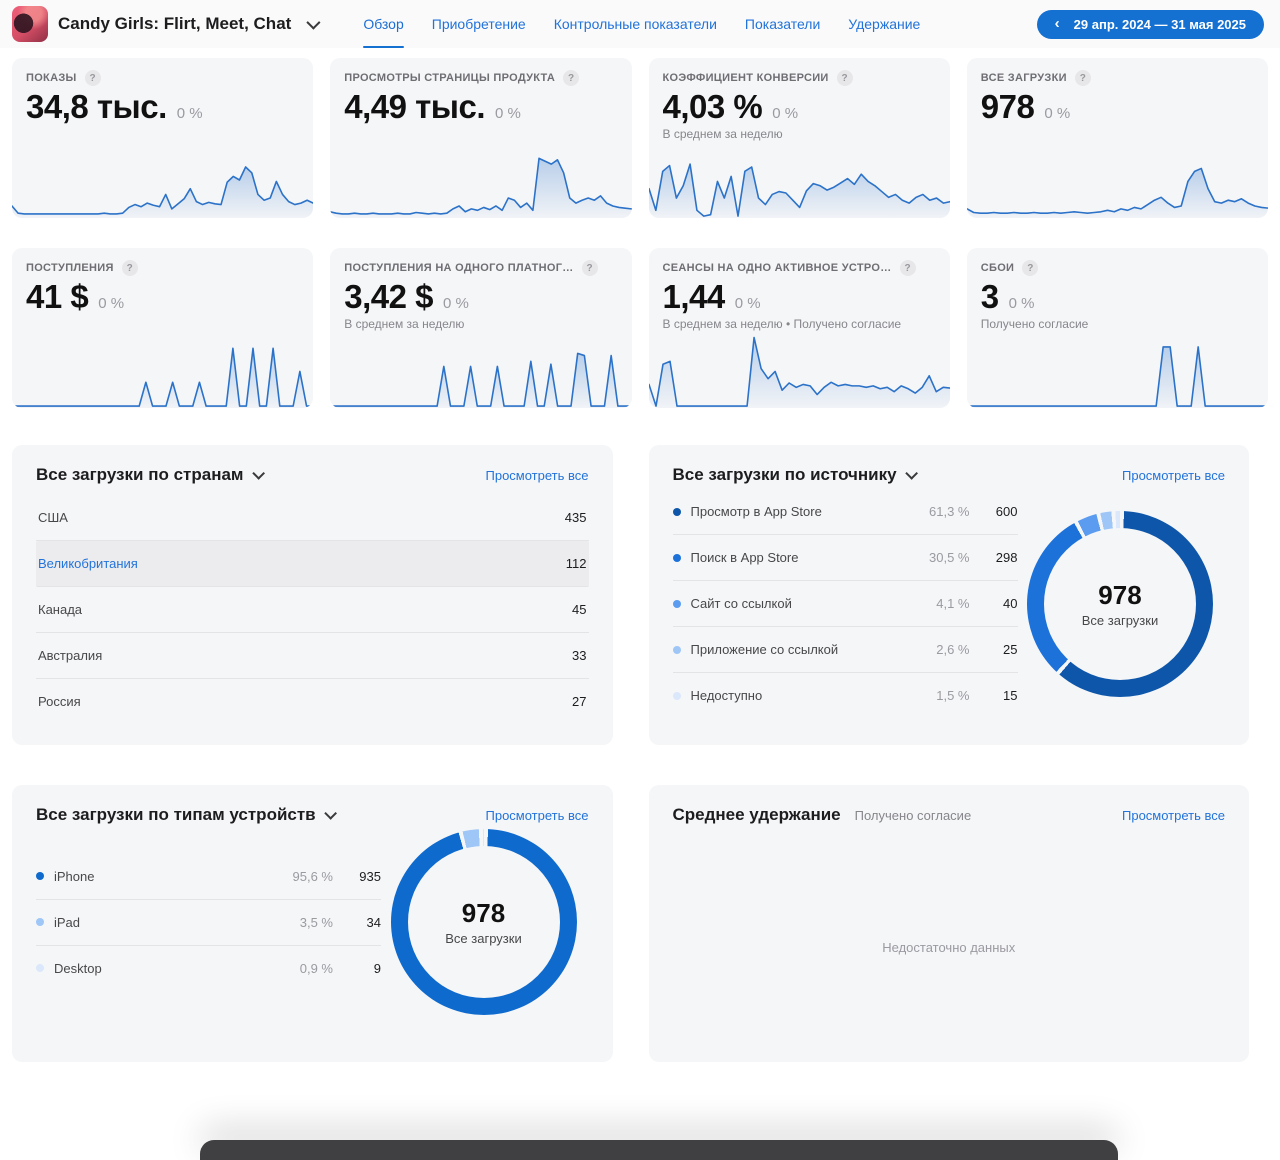 The image size is (1280, 1160). I want to click on app-title: Candy Girls: Flirt, Meet, Chat, so click(175, 23).